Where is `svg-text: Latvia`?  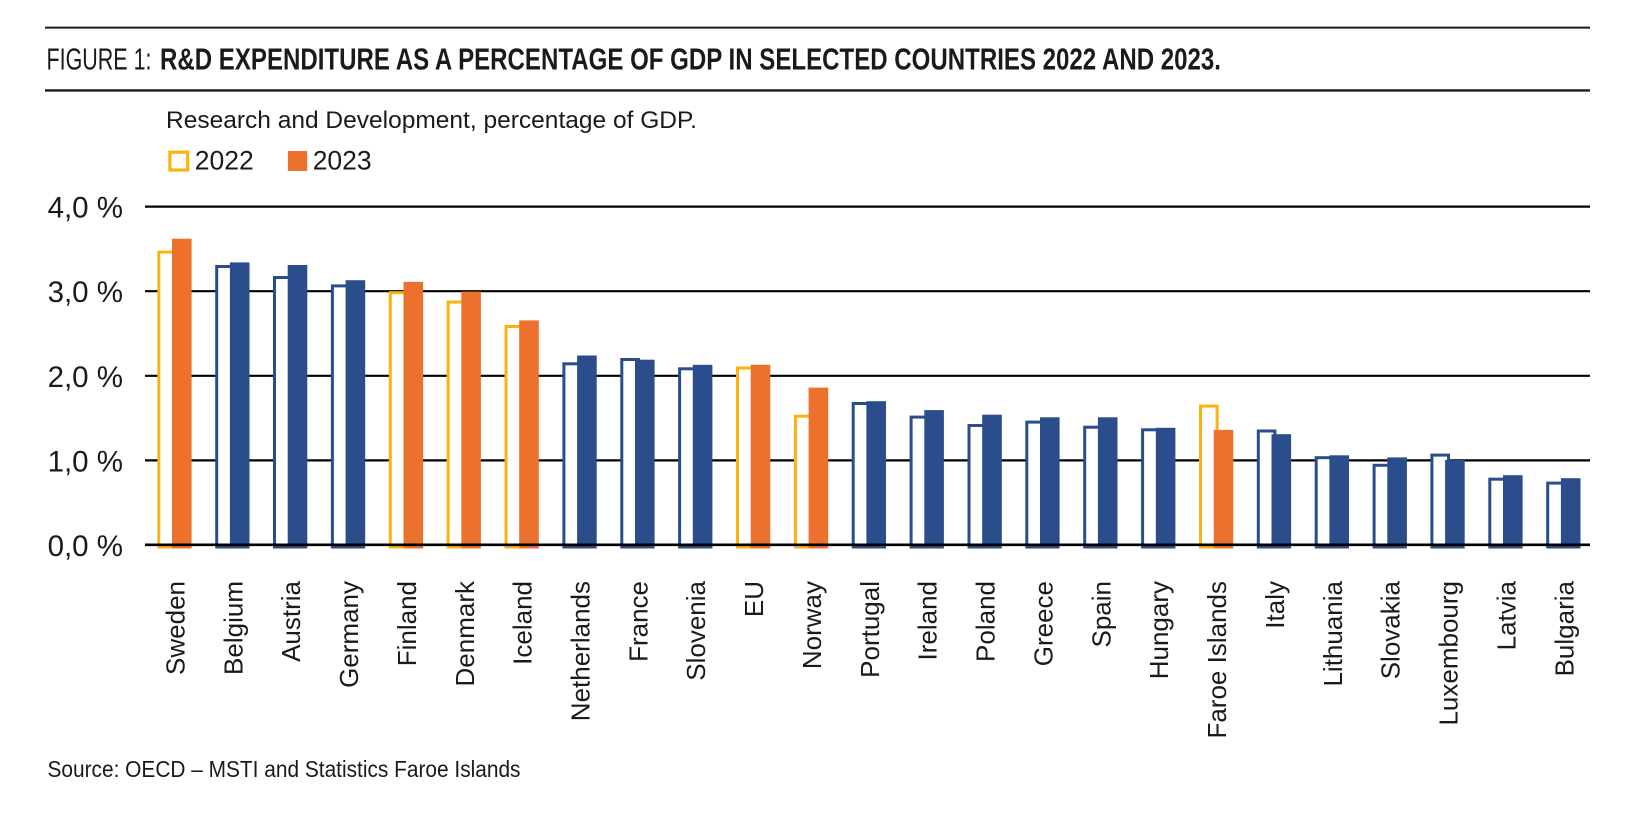 svg-text: Latvia is located at coordinates (1506, 615).